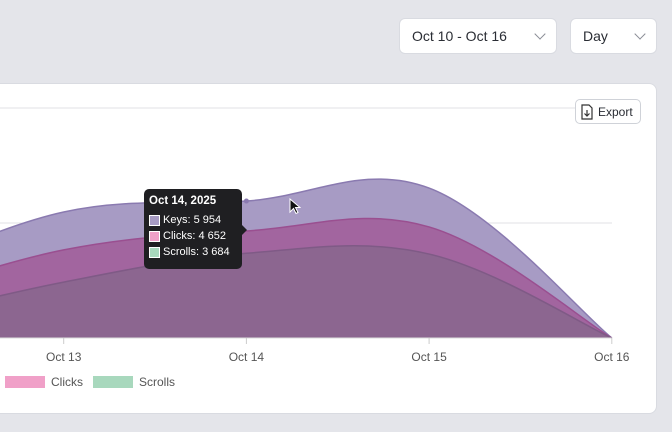  What do you see at coordinates (615, 111) in the screenshot?
I see `export-label: Export` at bounding box center [615, 111].